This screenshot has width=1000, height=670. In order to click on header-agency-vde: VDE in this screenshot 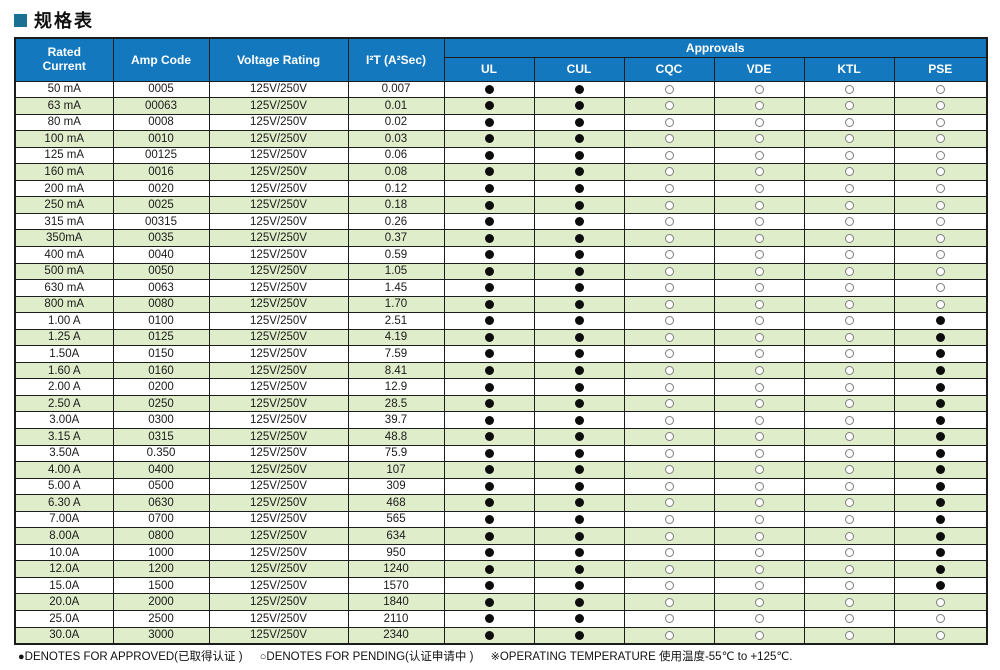, I will do `click(759, 69)`.